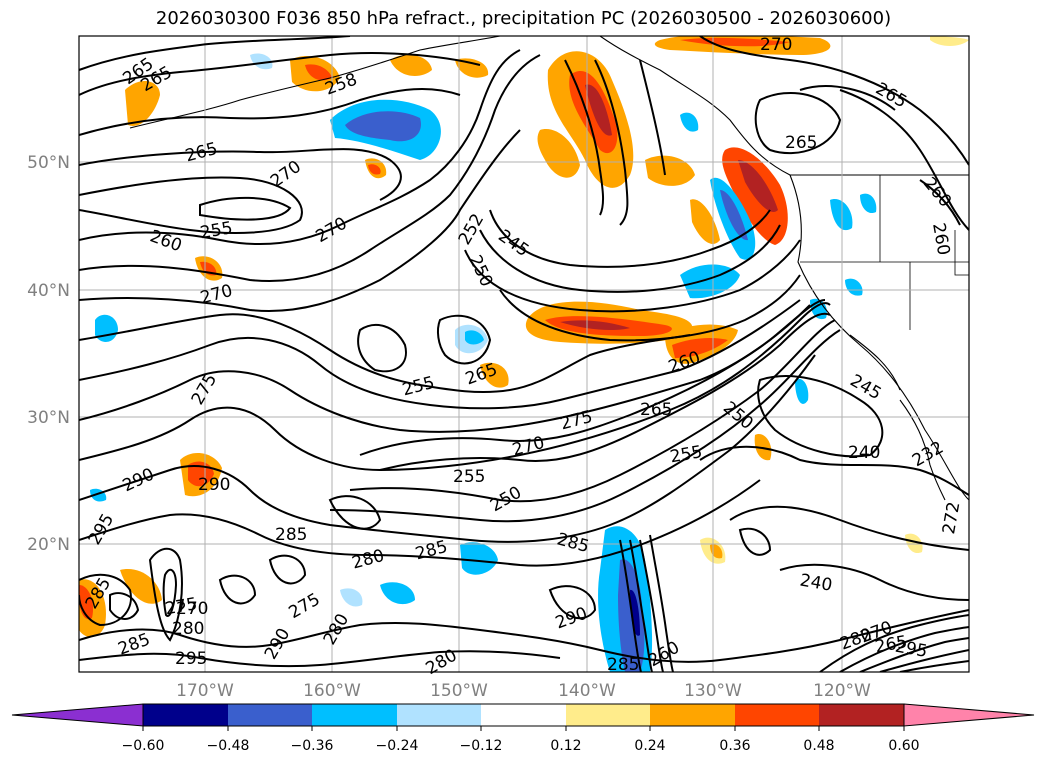 This screenshot has height=765, width=1047. Describe the element at coordinates (842, 691) in the screenshot. I see `lon-label-120W: 120°W` at that location.